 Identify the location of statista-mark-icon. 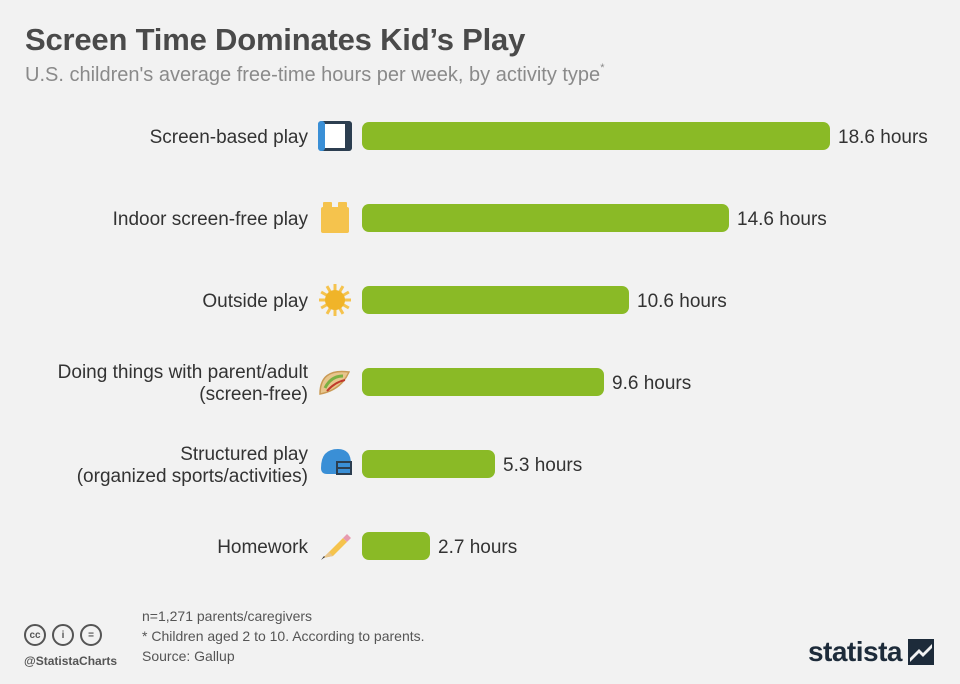
(921, 652).